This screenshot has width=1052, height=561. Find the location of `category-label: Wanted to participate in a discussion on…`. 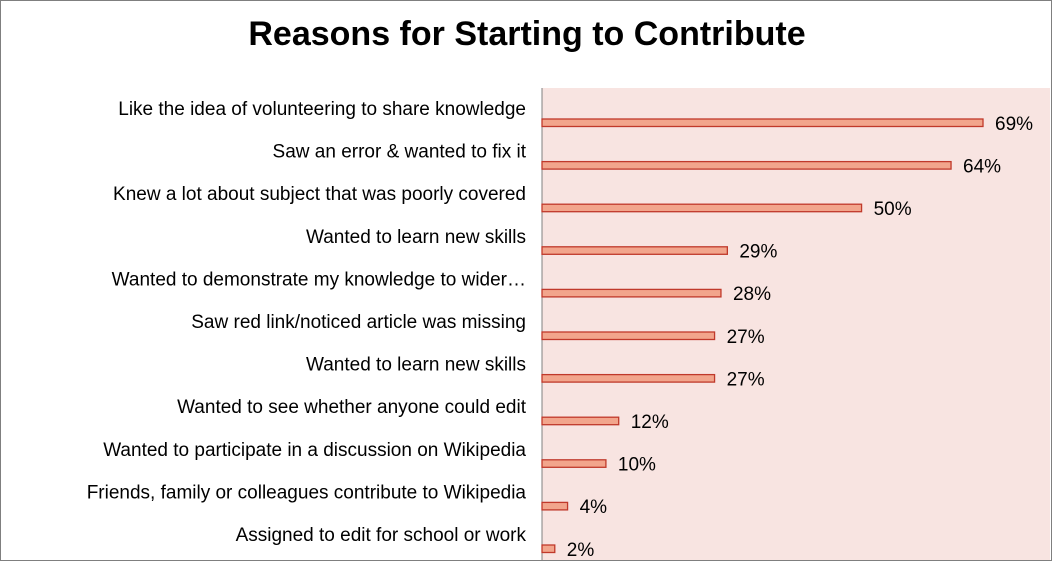

category-label: Wanted to participate in a discussion on… is located at coordinates (314, 450).